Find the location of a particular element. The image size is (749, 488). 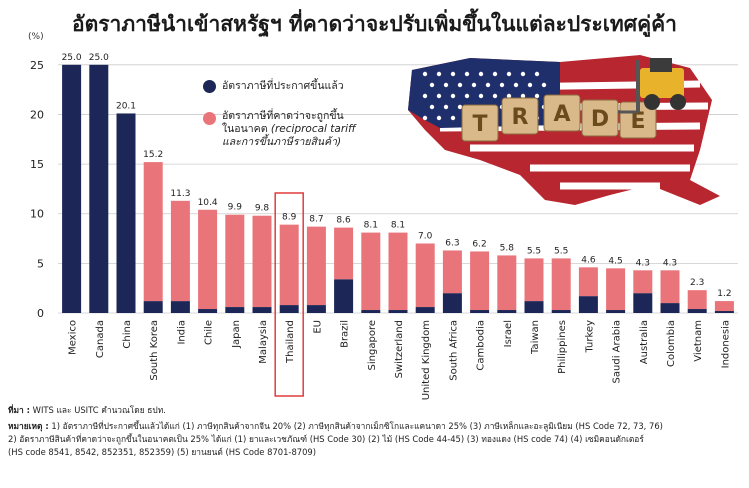

x-tick-label: India is located at coordinates (181, 332).